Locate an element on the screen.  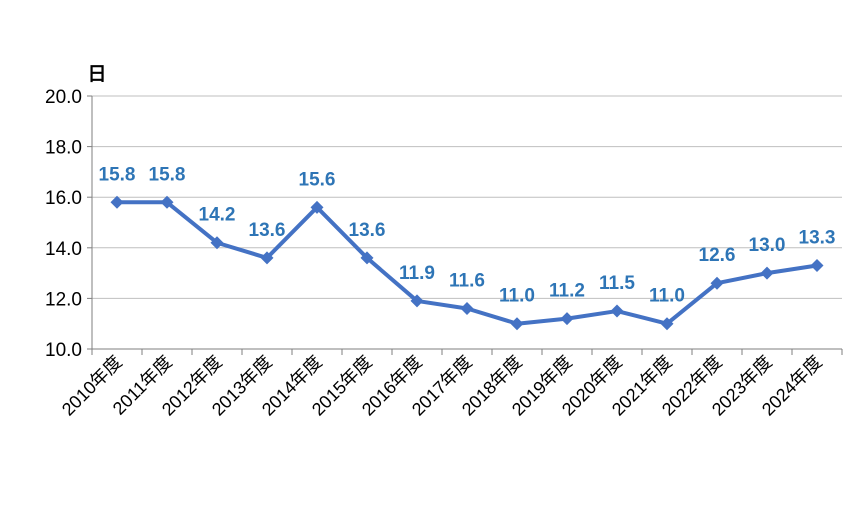
y-tick-label: 18.0 is located at coordinates (63, 148).